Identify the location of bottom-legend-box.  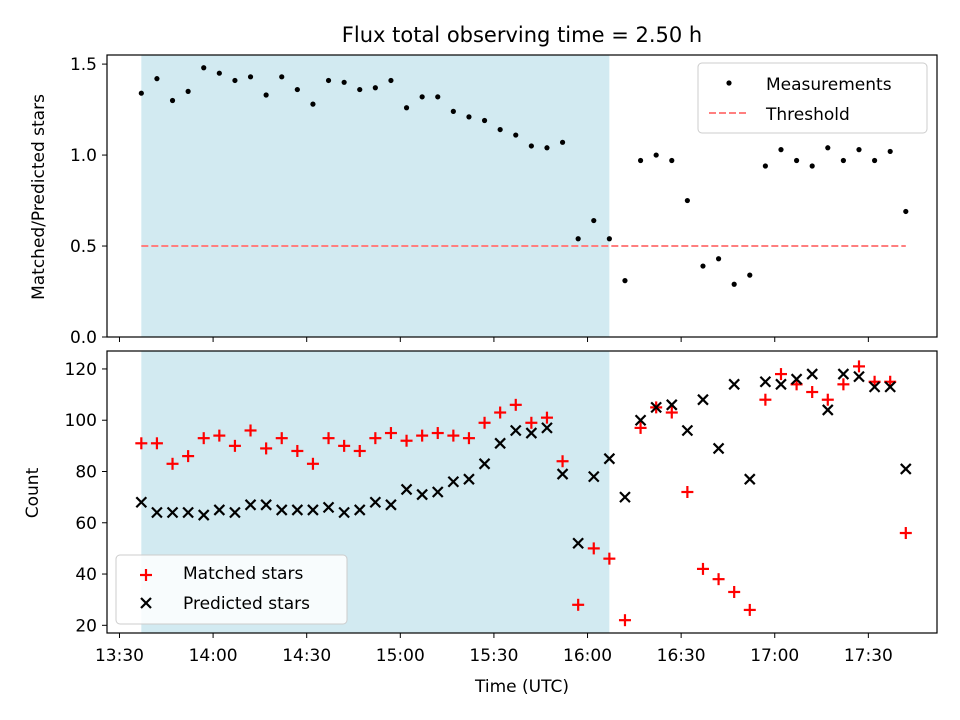
(231, 589).